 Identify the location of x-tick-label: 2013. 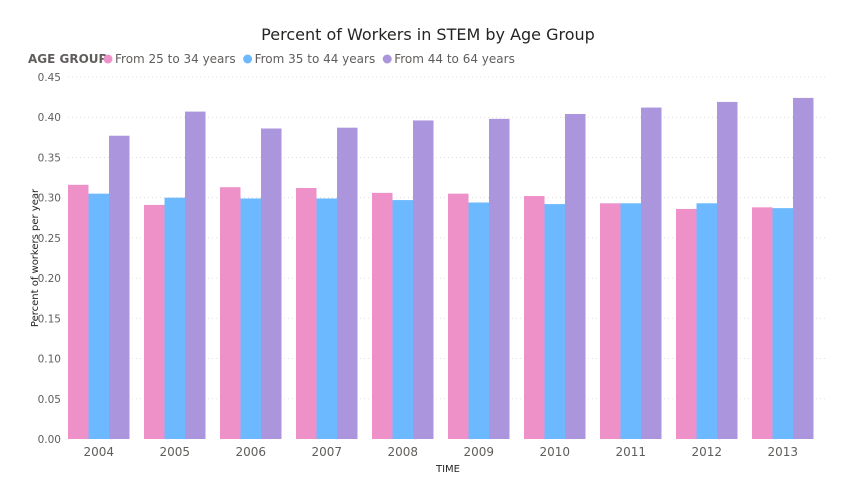
(782, 452).